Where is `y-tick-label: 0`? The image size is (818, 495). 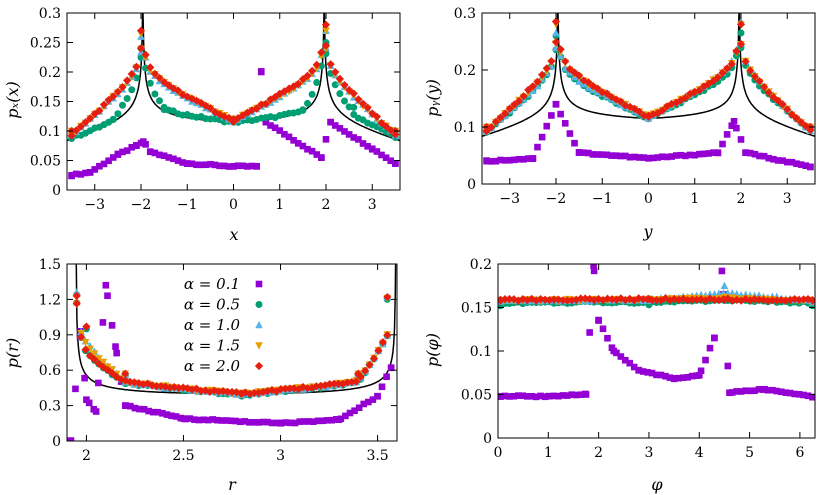
y-tick-label: 0 is located at coordinates (56, 191).